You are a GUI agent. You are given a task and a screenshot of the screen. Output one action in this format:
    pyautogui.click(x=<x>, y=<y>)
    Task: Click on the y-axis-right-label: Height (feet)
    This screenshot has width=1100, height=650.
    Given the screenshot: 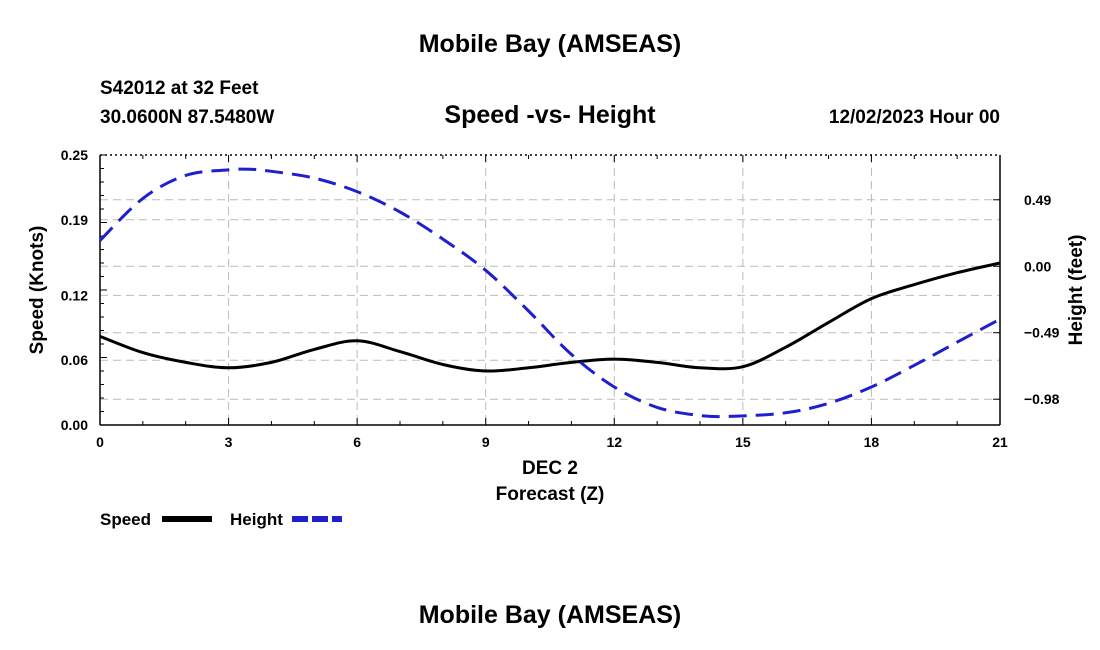 What is the action you would take?
    pyautogui.click(x=1076, y=290)
    